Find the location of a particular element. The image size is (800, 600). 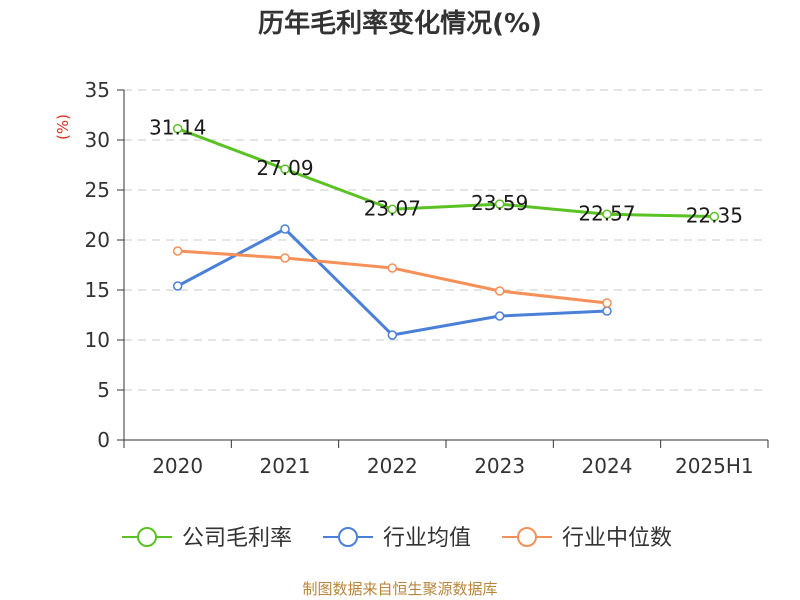

y-tick-label: 35 is located at coordinates (97, 90).